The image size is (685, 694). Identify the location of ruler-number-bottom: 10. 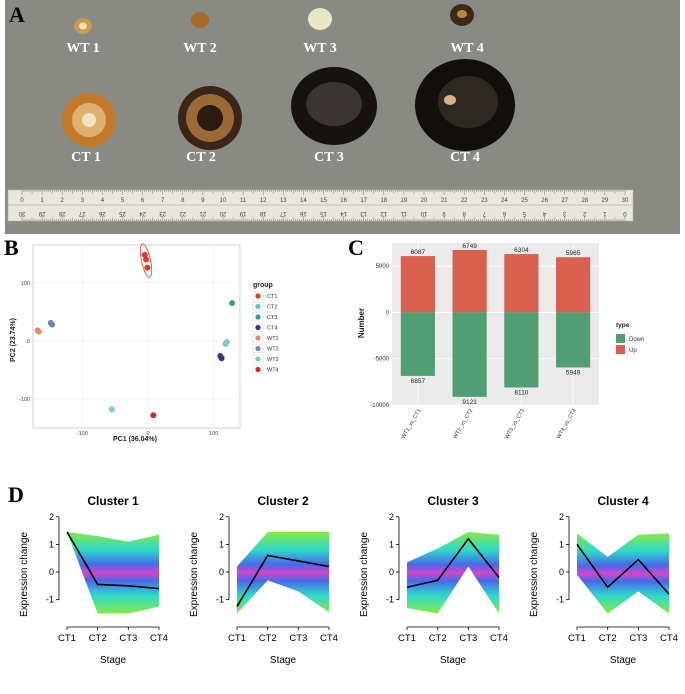
(423, 213).